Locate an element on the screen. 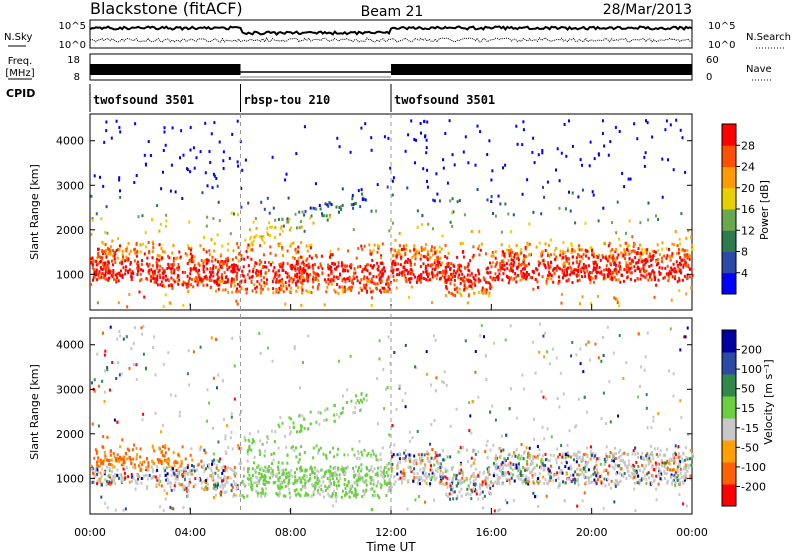 This screenshot has width=800, height=554. freq-tick-top: 18 is located at coordinates (73, 60).